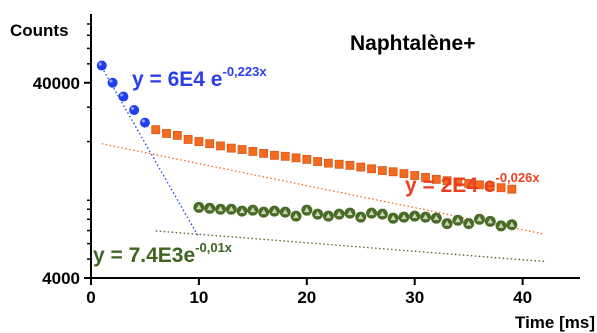  I want to click on x-tick-label: 40, so click(522, 297).